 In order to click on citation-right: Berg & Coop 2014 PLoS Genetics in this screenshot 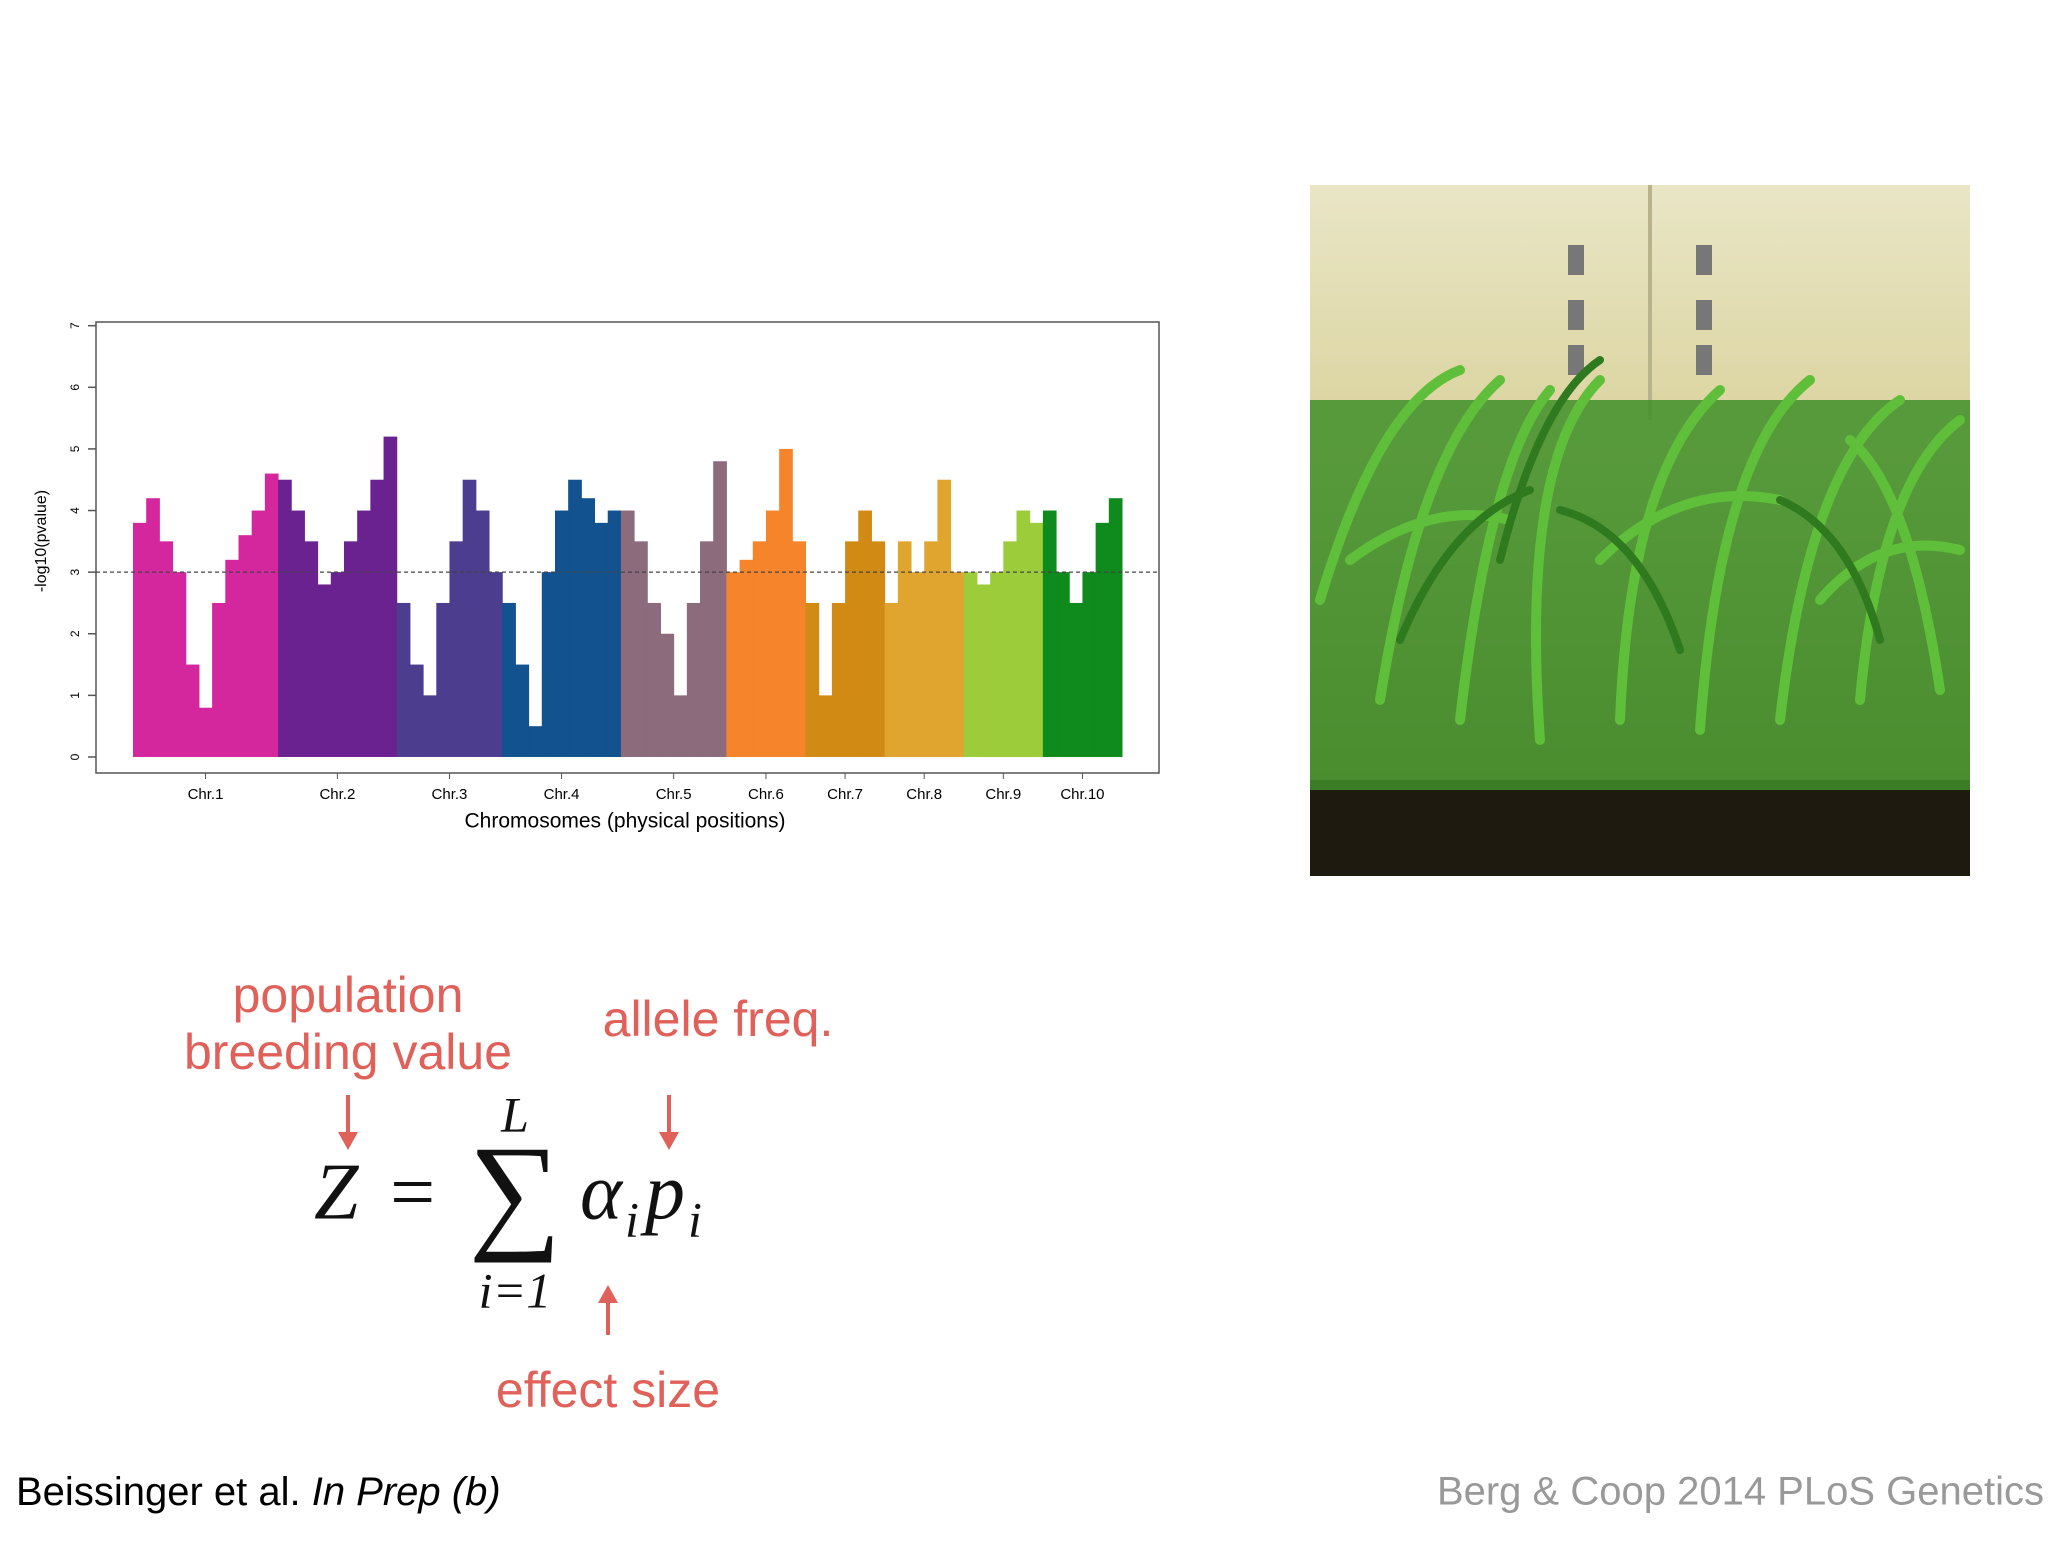, I will do `click(1740, 1492)`.